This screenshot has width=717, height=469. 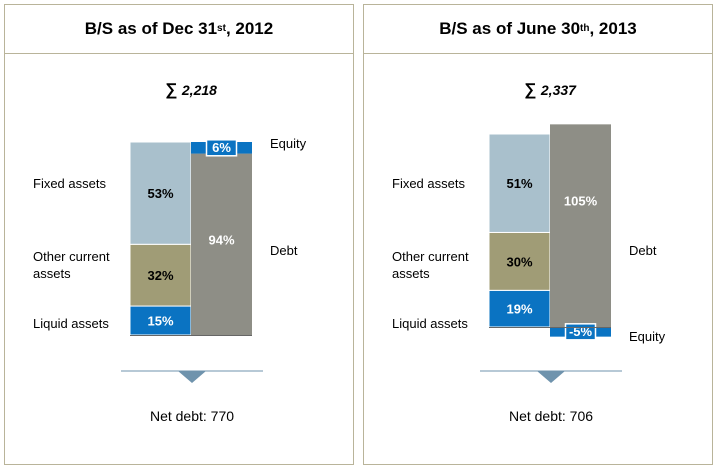 I want to click on bar-debt-label: 94%, so click(x=221, y=239).